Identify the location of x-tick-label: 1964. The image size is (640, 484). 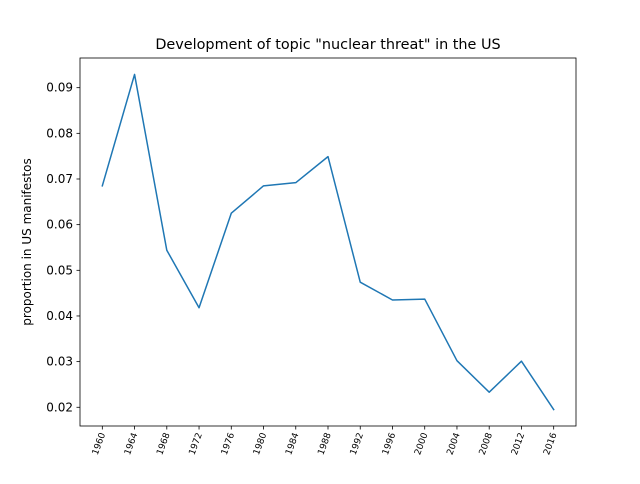
(131, 443).